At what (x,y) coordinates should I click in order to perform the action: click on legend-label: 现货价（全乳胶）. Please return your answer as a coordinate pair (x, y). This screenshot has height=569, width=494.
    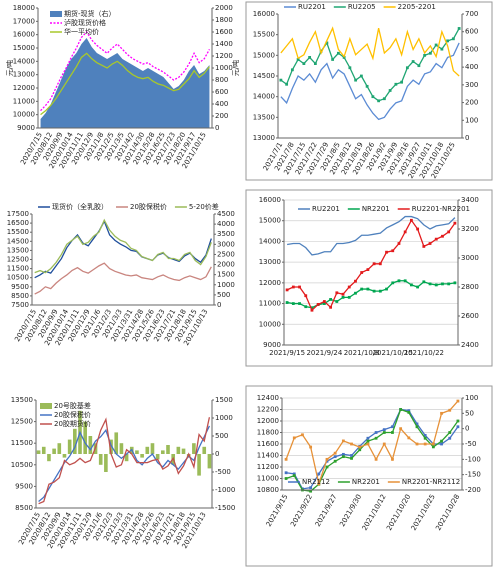
    Looking at the image, I should click on (80, 206).